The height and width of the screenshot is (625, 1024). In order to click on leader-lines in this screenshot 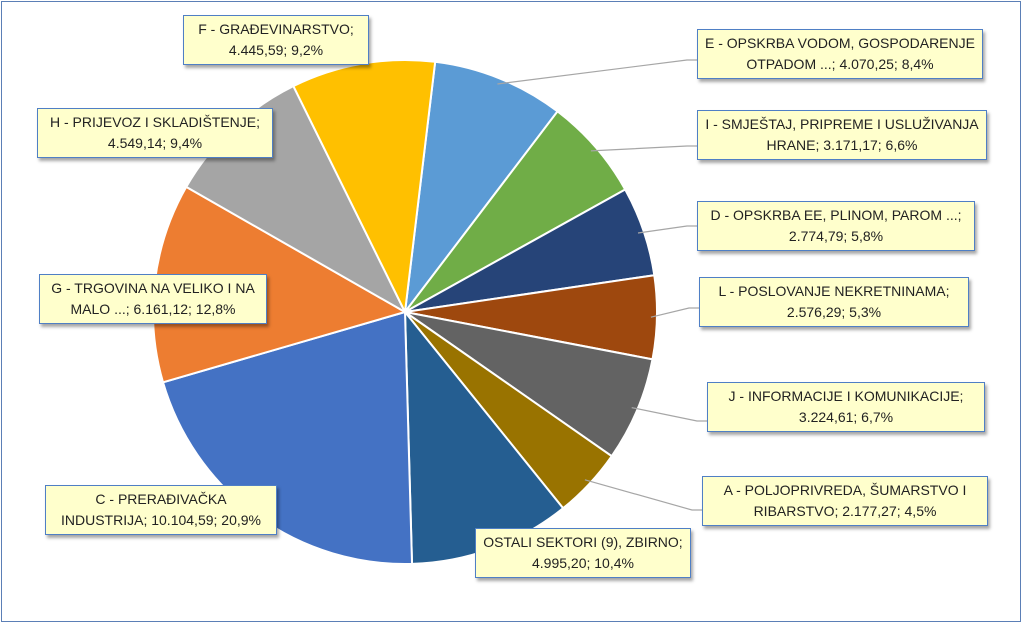, I will do `click(602, 285)`.